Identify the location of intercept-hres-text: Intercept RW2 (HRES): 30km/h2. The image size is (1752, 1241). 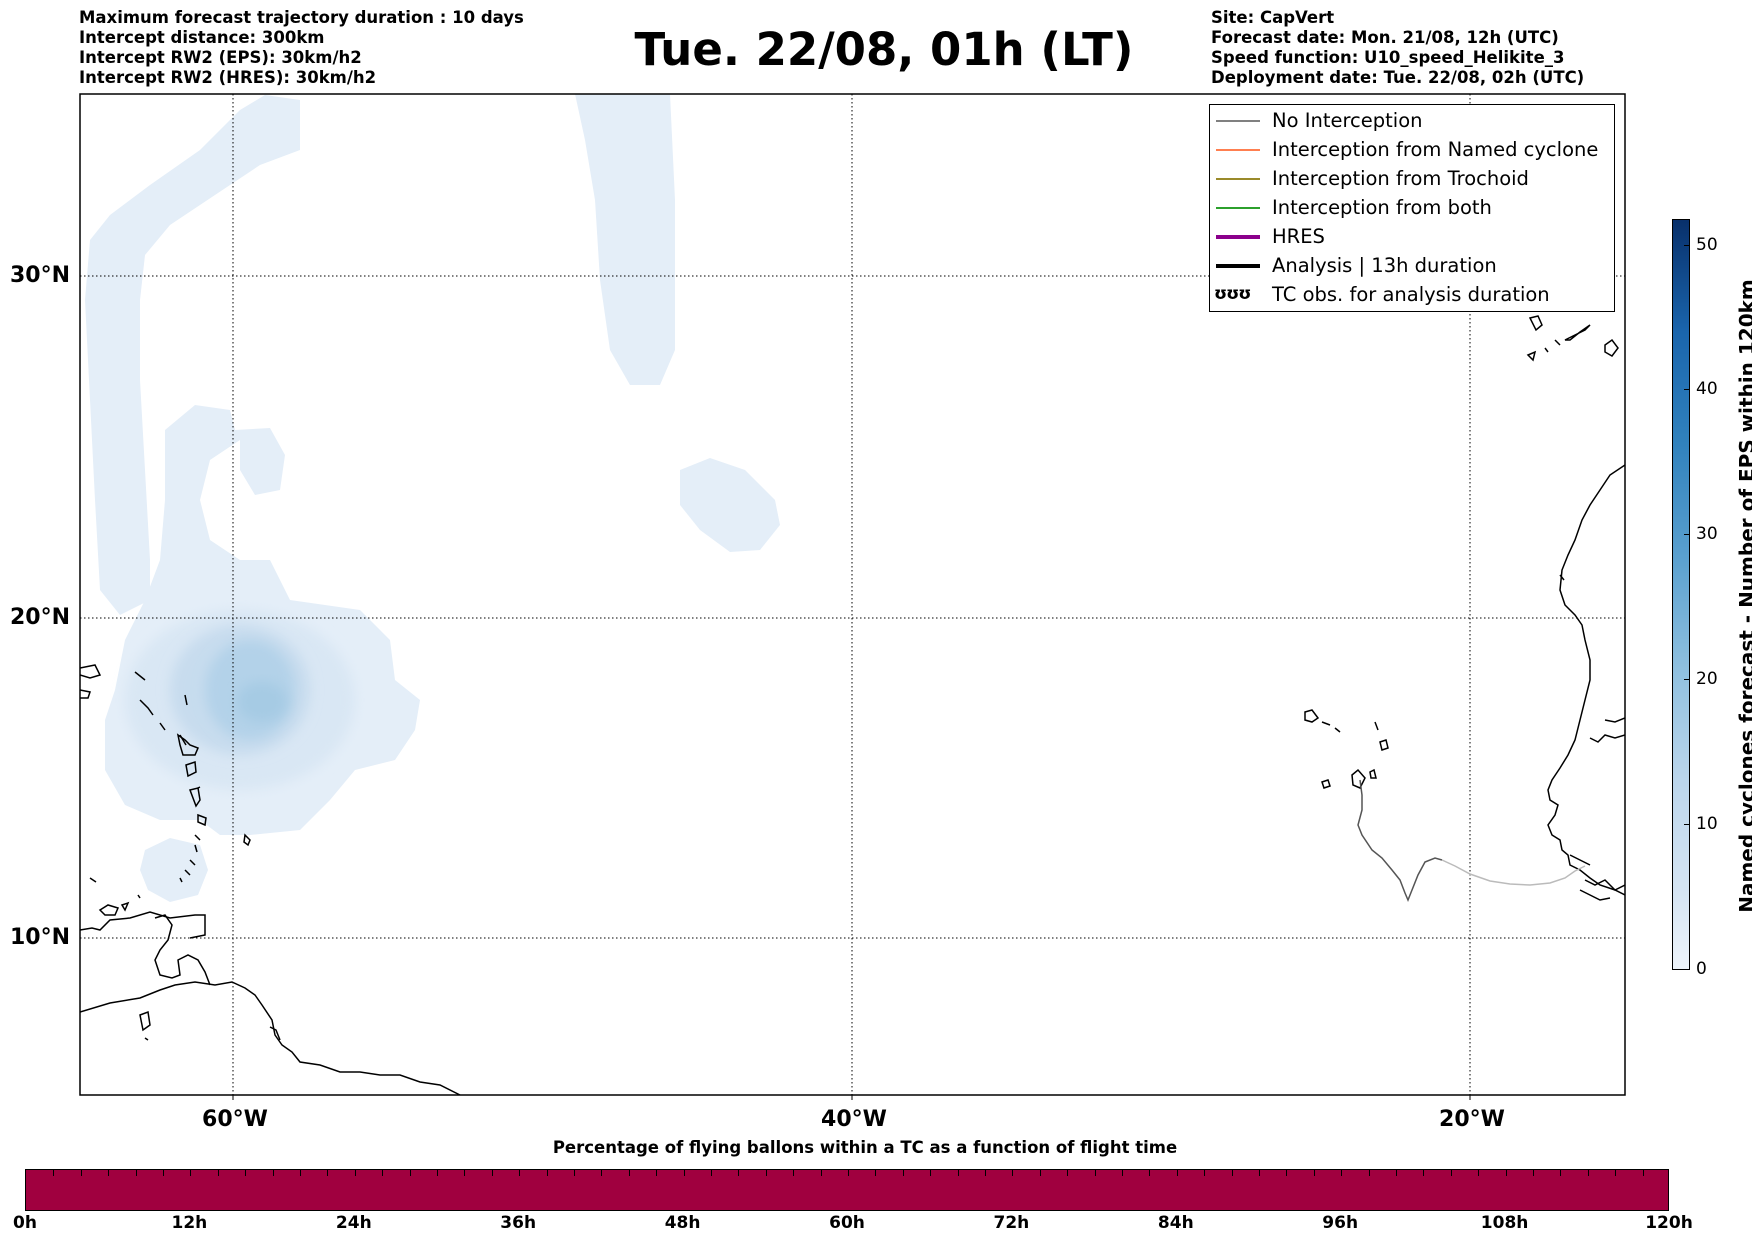
(228, 77).